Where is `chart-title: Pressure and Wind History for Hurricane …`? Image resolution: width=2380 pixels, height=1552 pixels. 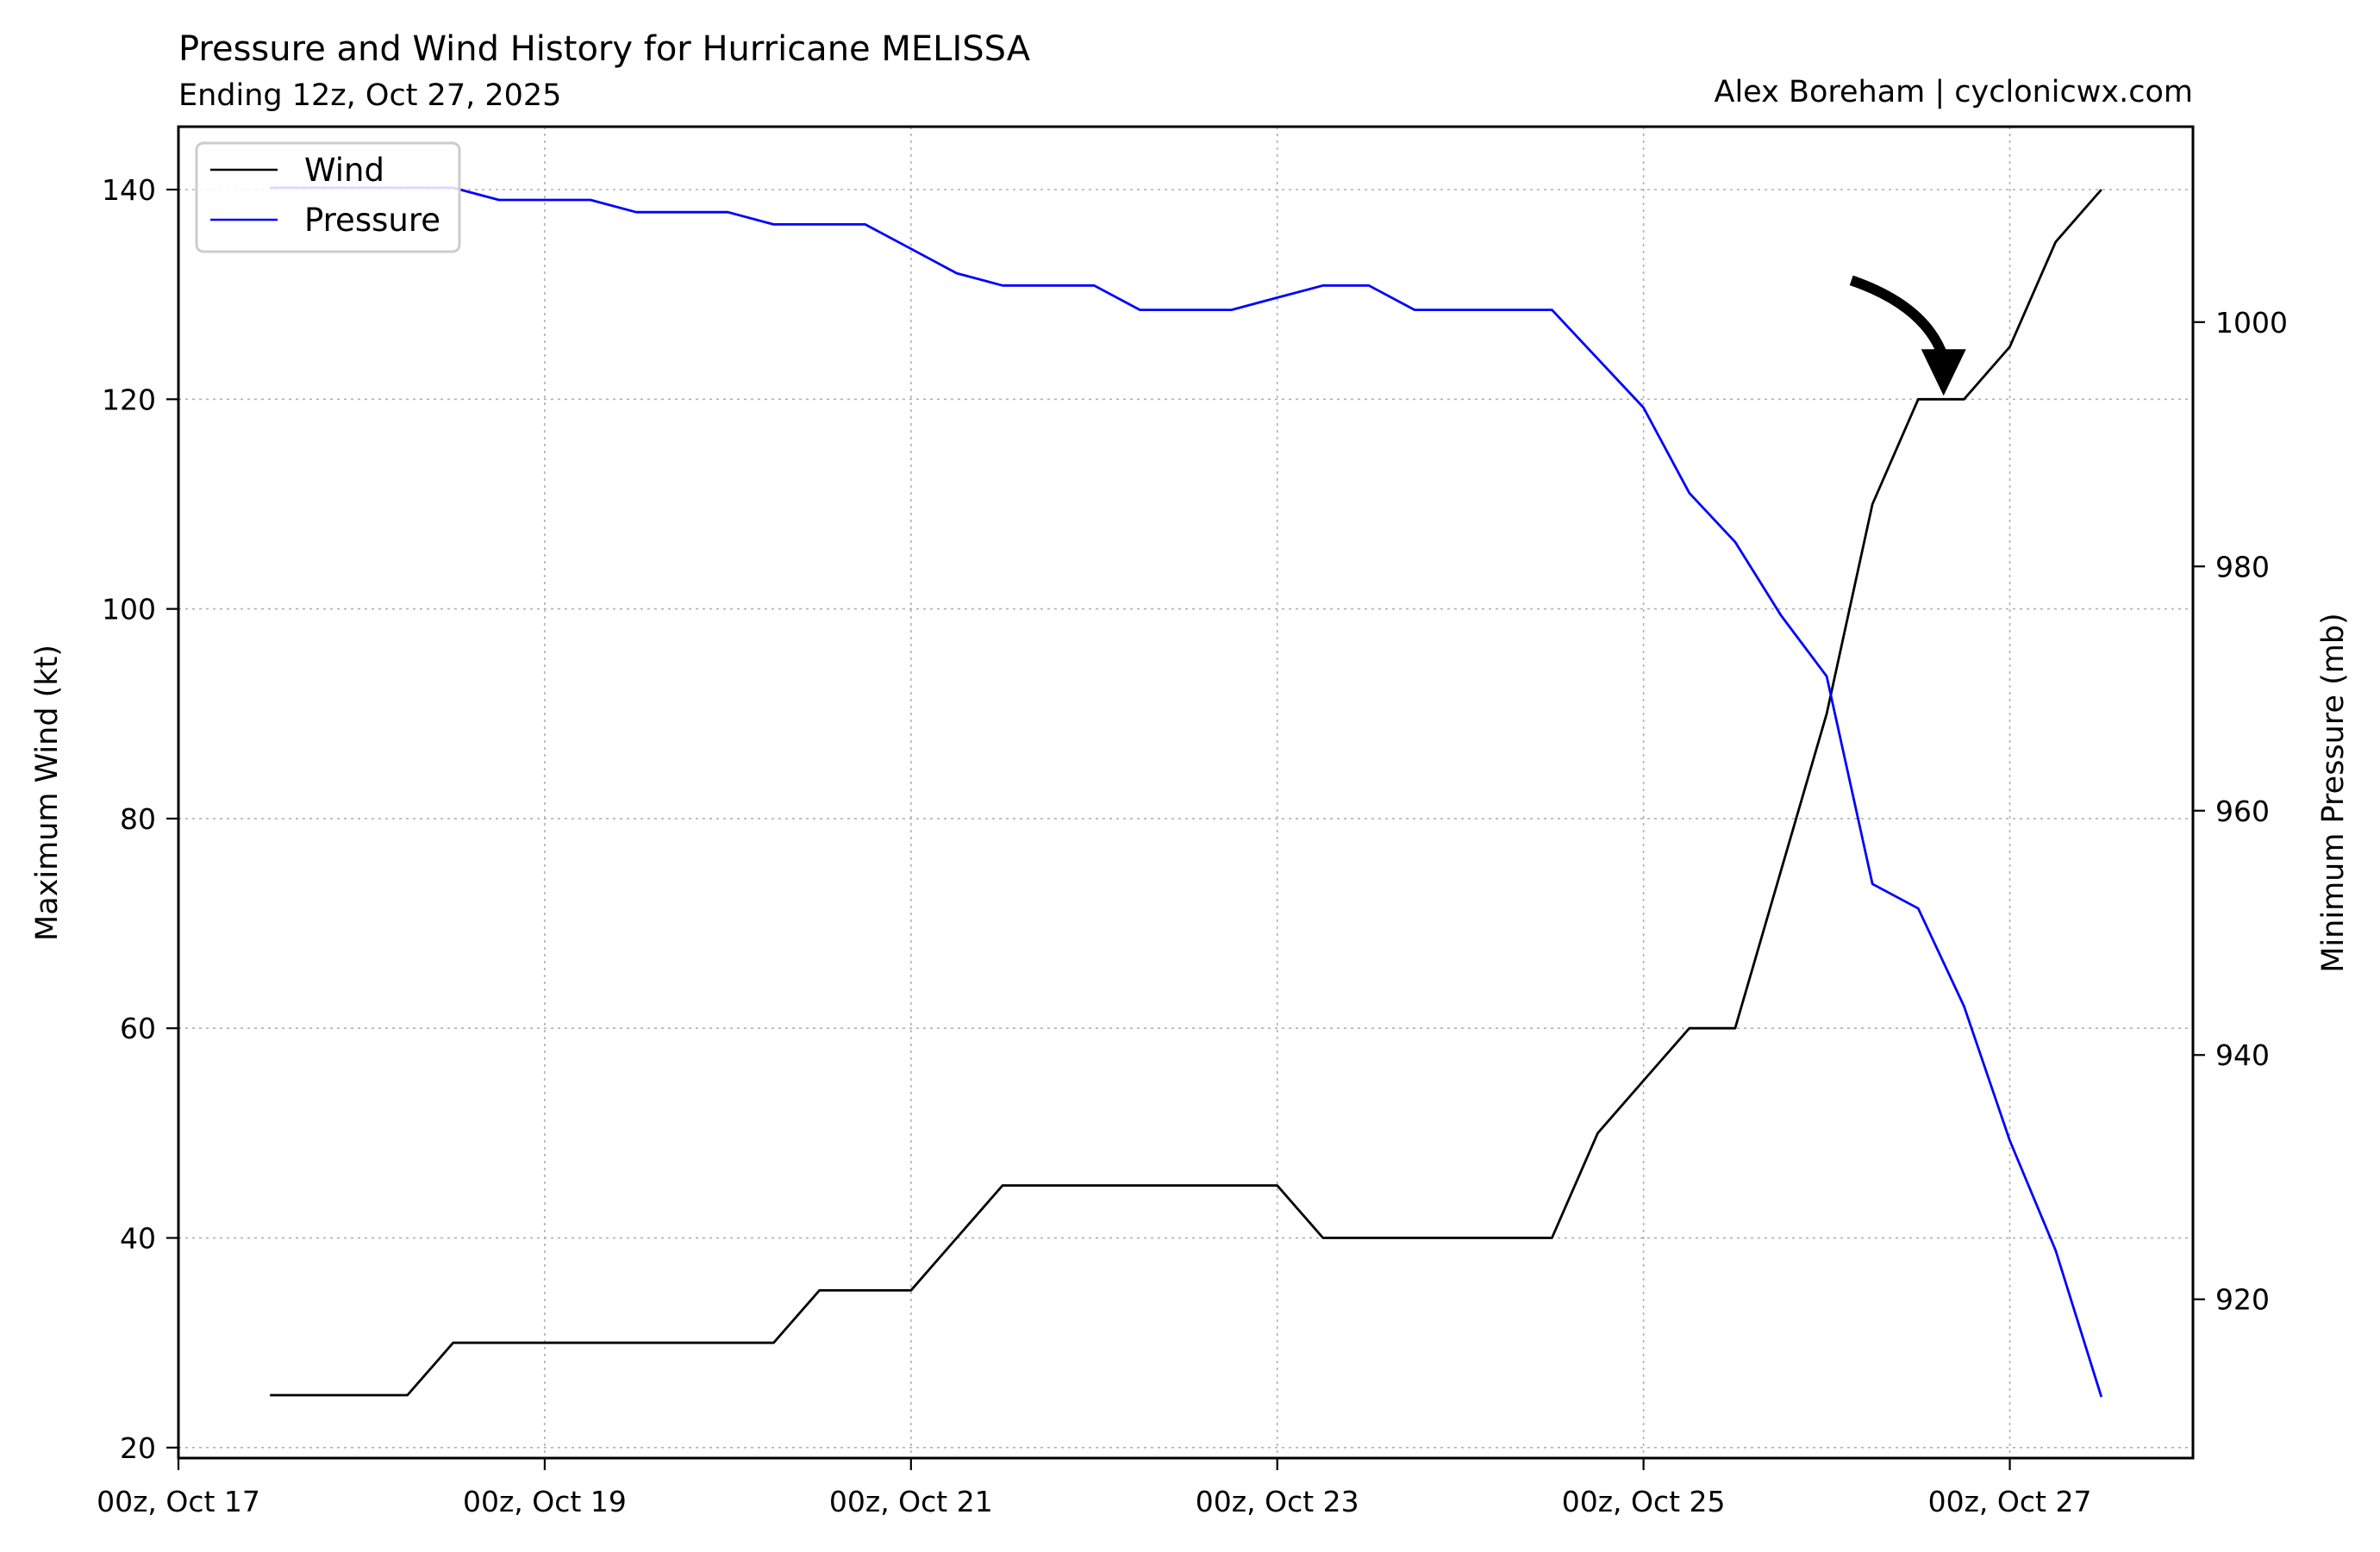
chart-title: Pressure and Wind History for Hurricane … is located at coordinates (605, 49).